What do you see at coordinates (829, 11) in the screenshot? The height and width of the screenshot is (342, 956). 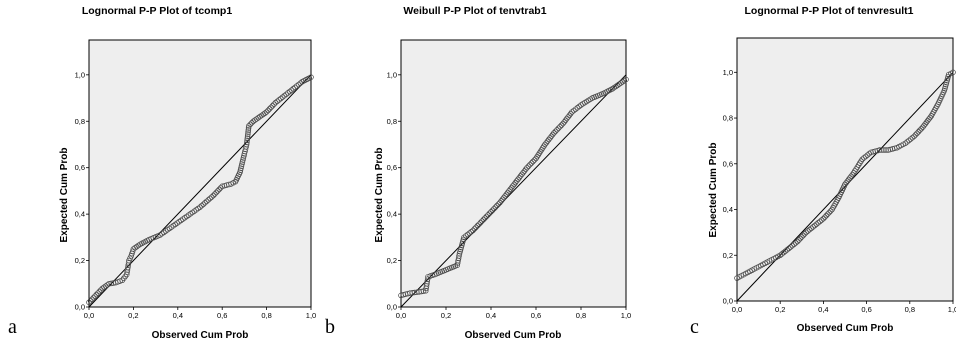 I see `panel-c-title: Lognormal P-P Plot of tenvresult1` at bounding box center [829, 11].